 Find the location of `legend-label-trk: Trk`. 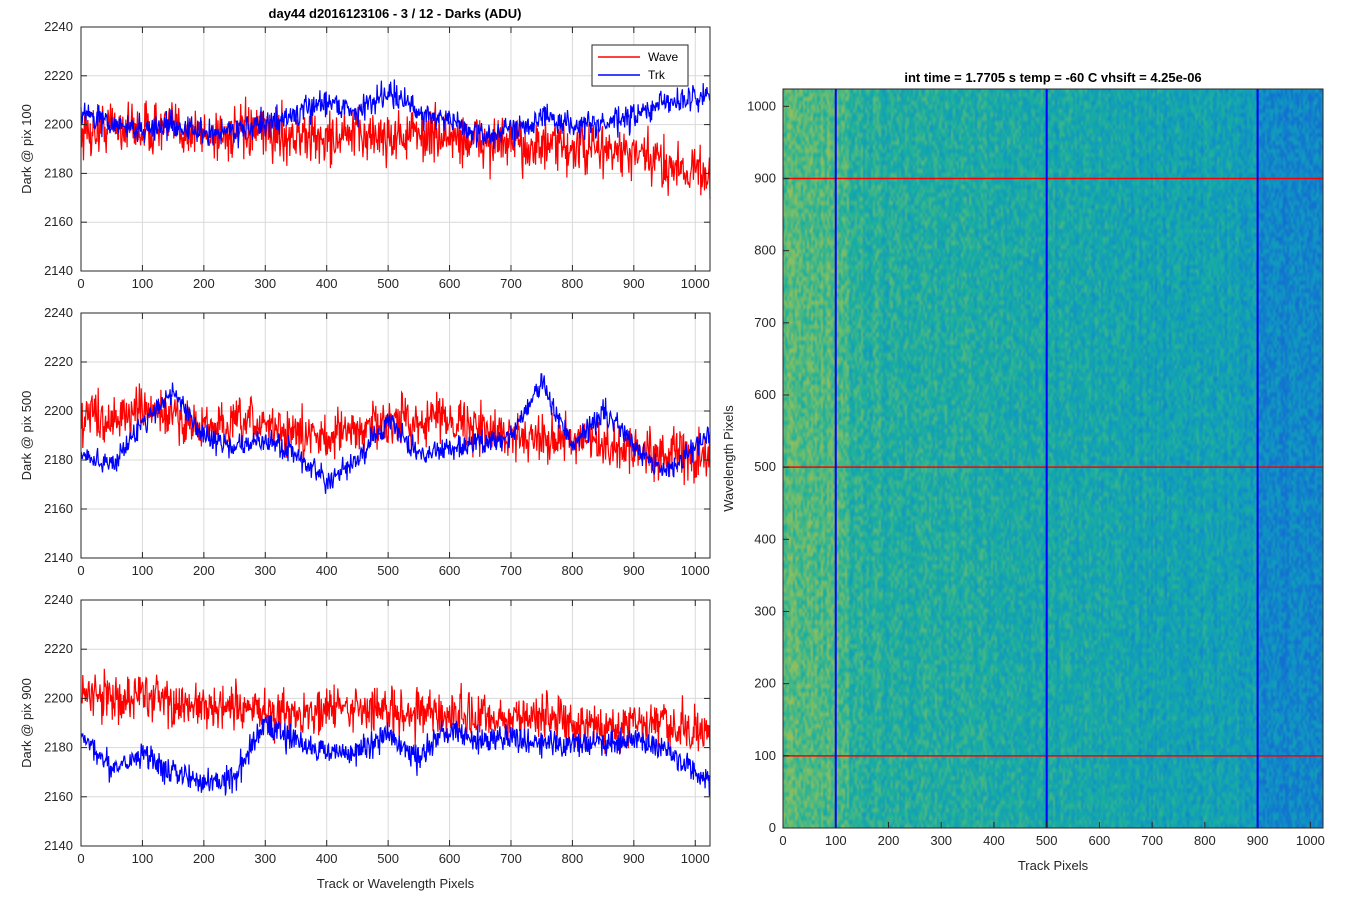

legend-label-trk: Trk is located at coordinates (657, 75).